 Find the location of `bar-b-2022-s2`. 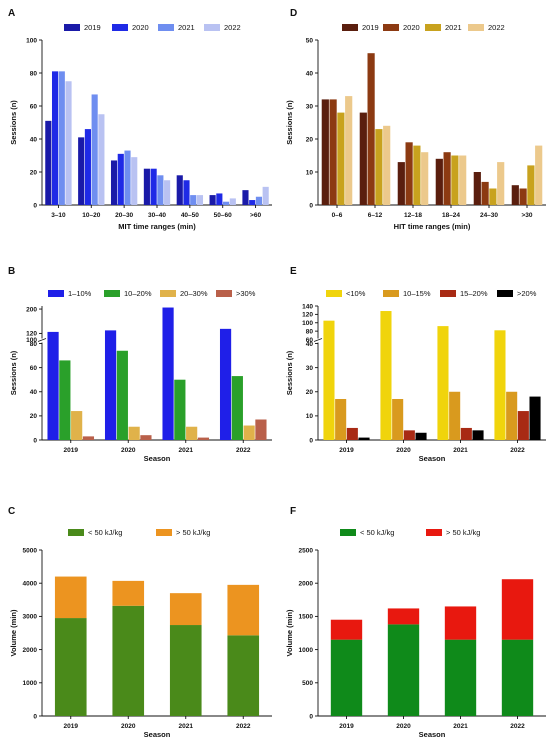

bar-b-2022-s2 is located at coordinates (249, 432).